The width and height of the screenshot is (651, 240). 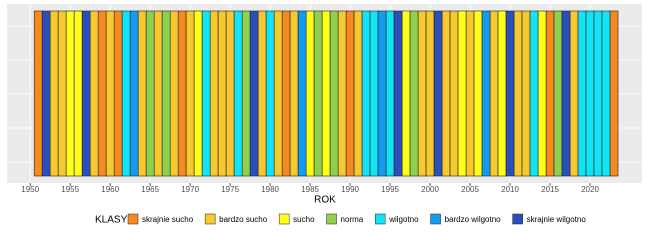 I want to click on legend-title: KLASY, so click(x=111, y=220).